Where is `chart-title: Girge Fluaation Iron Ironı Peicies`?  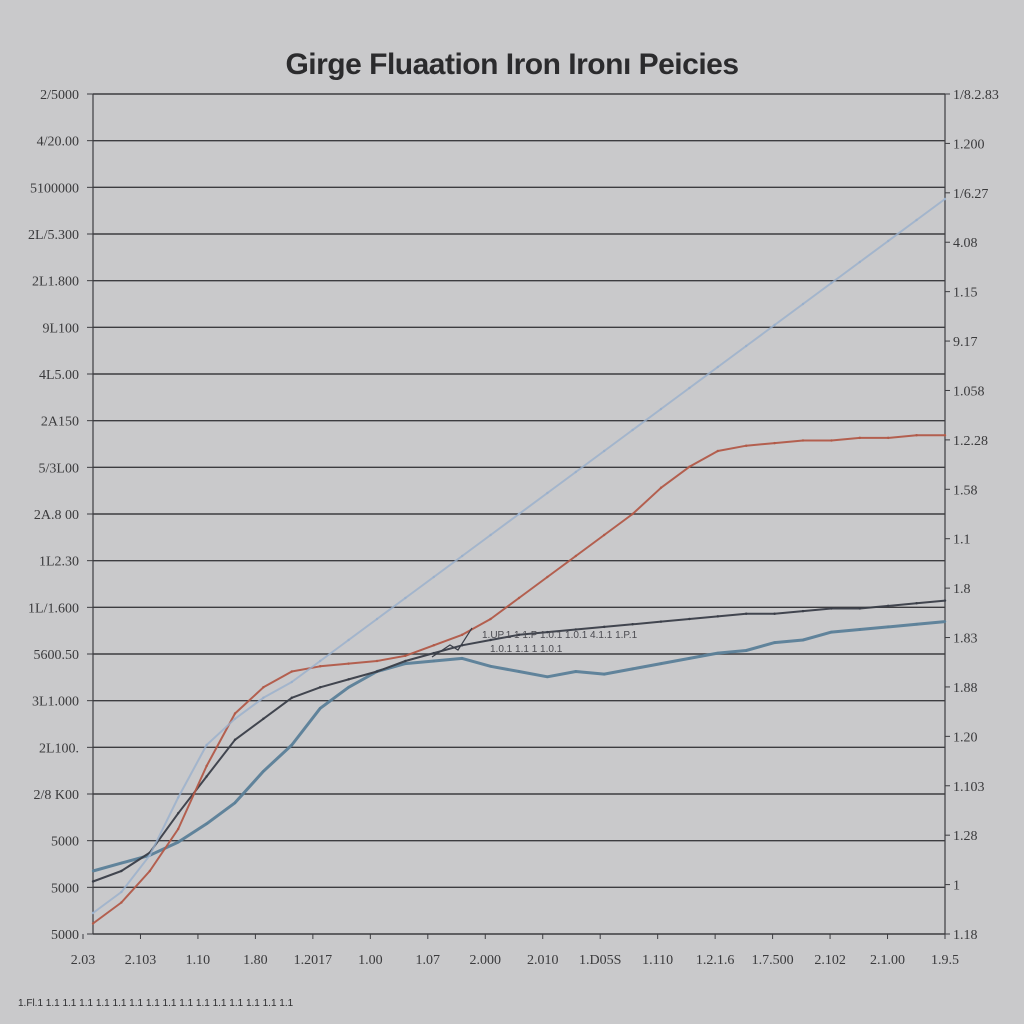 chart-title: Girge Fluaation Iron Ironı Peicies is located at coordinates (512, 64).